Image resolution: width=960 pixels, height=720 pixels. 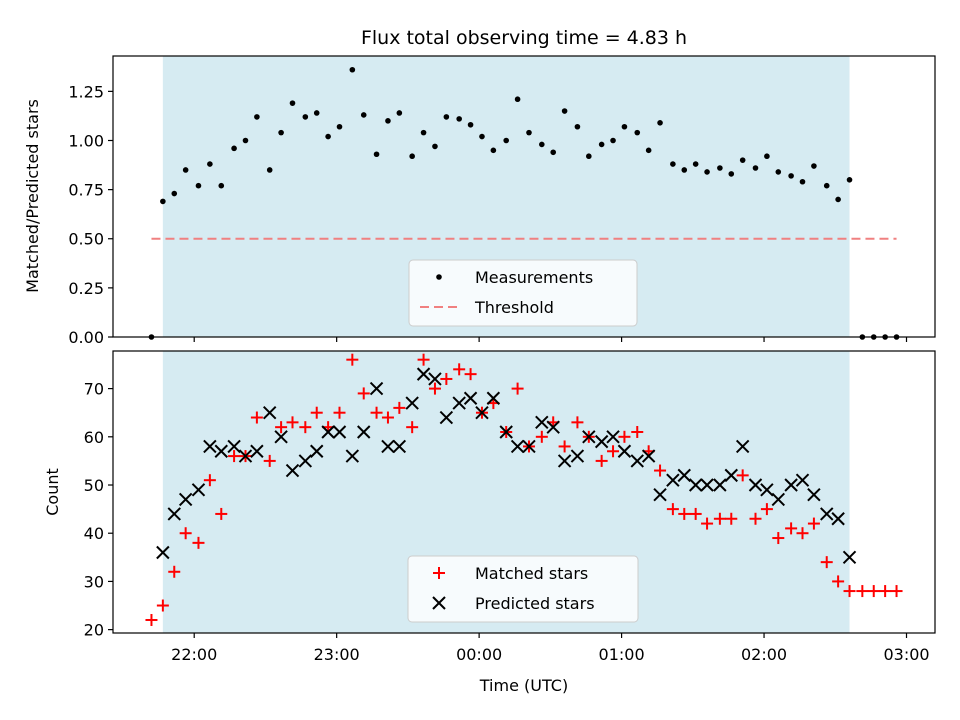 What do you see at coordinates (523, 589) in the screenshot?
I see `bottom-legend-box` at bounding box center [523, 589].